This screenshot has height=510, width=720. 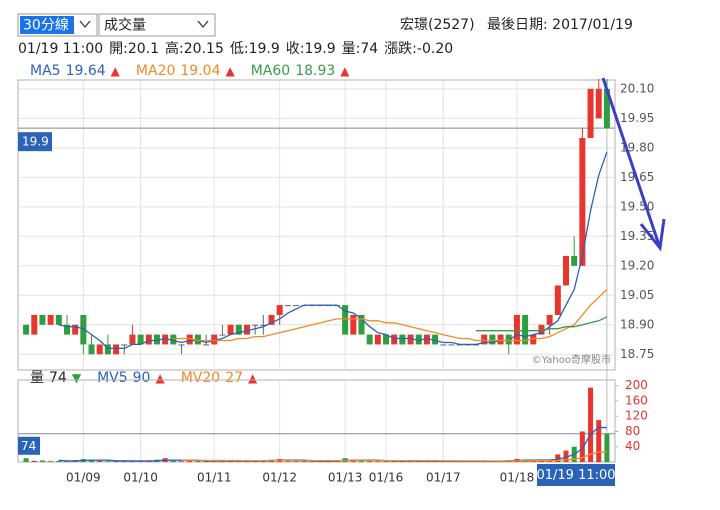 What do you see at coordinates (46, 26) in the screenshot?
I see `period-value: 30分線` at bounding box center [46, 26].